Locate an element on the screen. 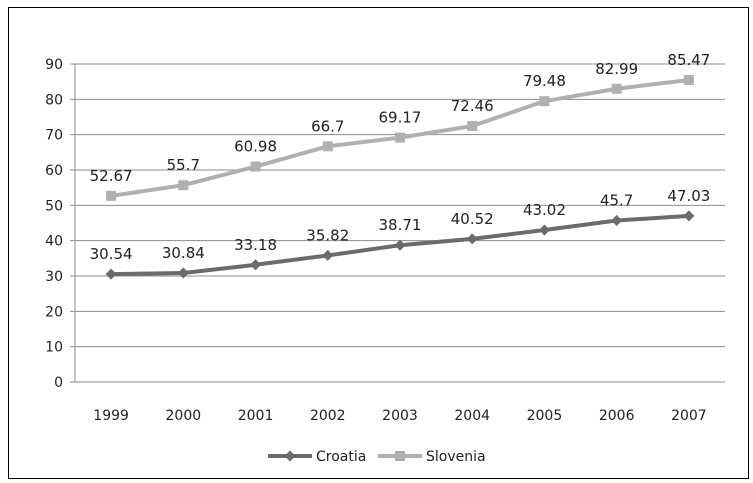 The image size is (753, 483). y-tick-label-5: 50 is located at coordinates (54, 206).